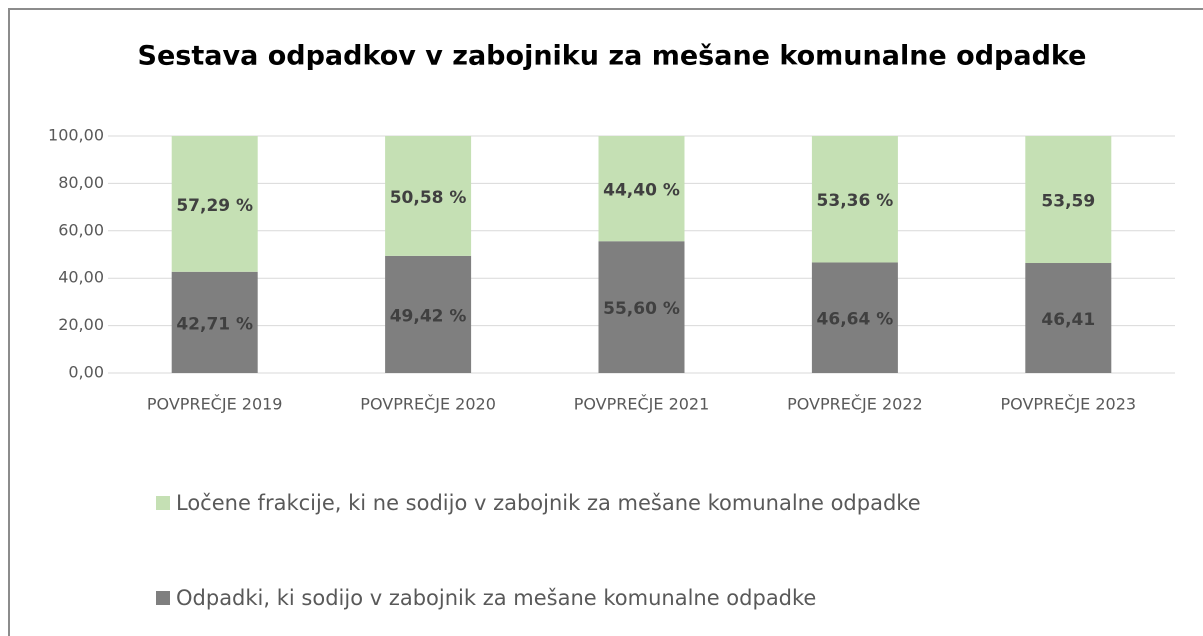  What do you see at coordinates (76, 135) in the screenshot?
I see `y-tick-label: 100,00` at bounding box center [76, 135].